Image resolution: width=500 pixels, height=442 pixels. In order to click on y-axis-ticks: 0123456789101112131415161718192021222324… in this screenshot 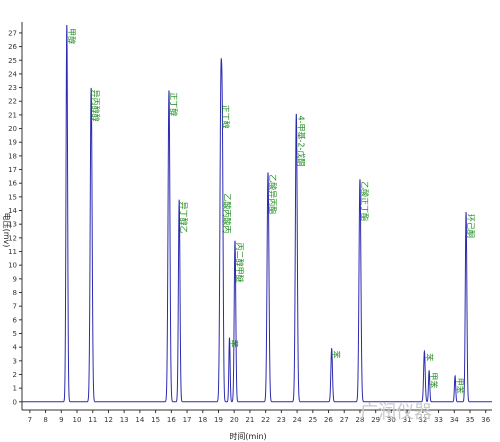, I will do `click(15, 217)`.